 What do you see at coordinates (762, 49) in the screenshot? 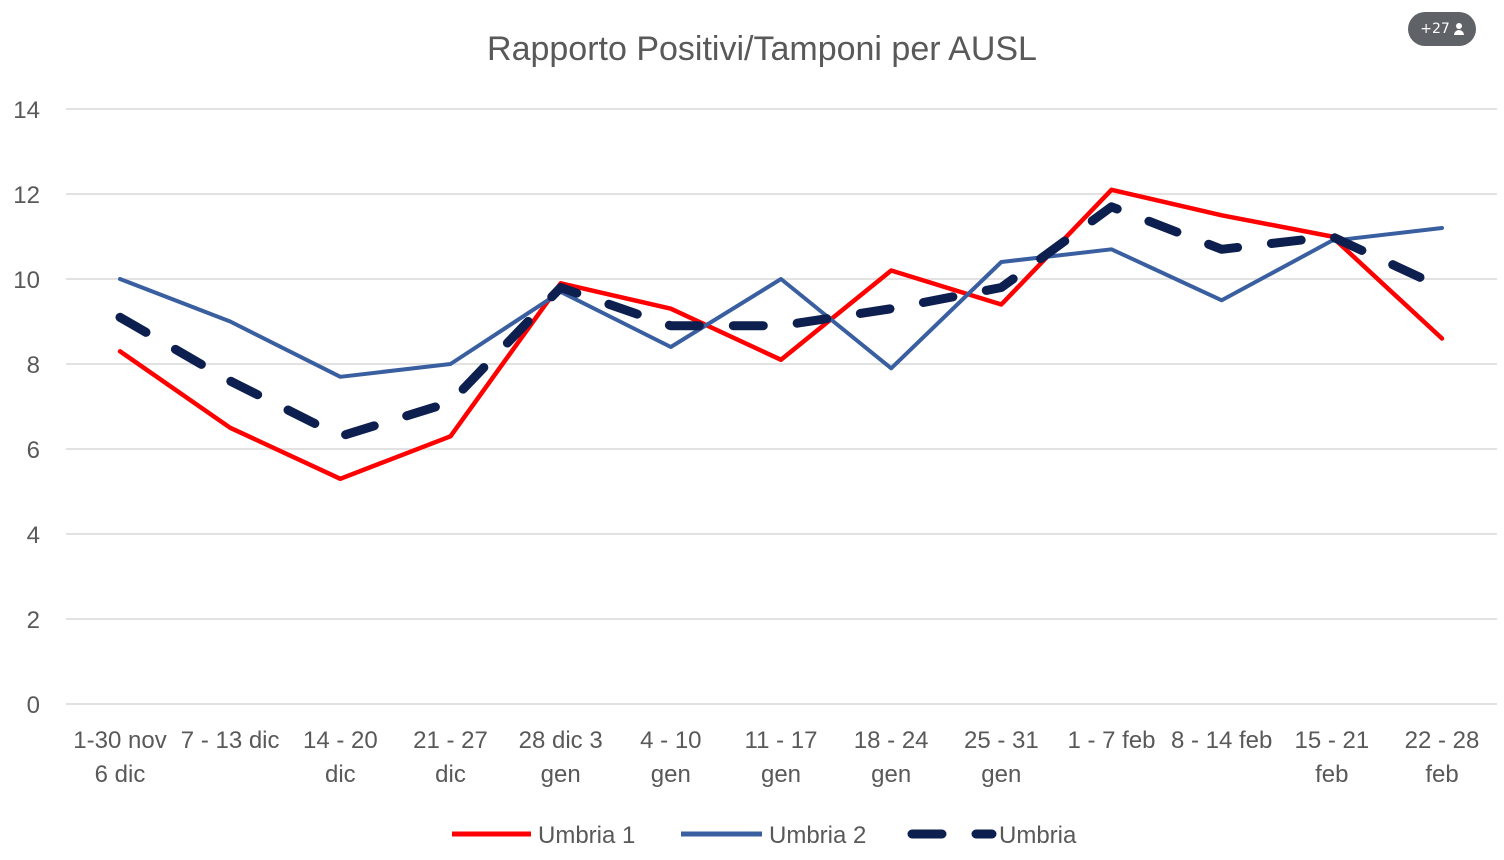
I see `chart-title: Rapporto Positivi/Tamponi per AUSL` at bounding box center [762, 49].